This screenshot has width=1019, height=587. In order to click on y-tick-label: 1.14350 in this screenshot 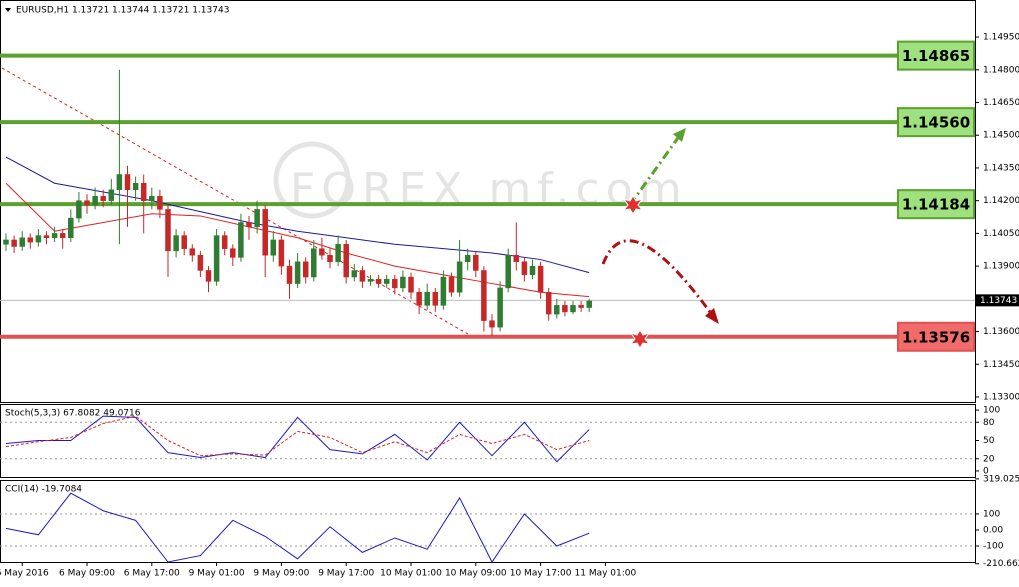, I will do `click(1001, 168)`.